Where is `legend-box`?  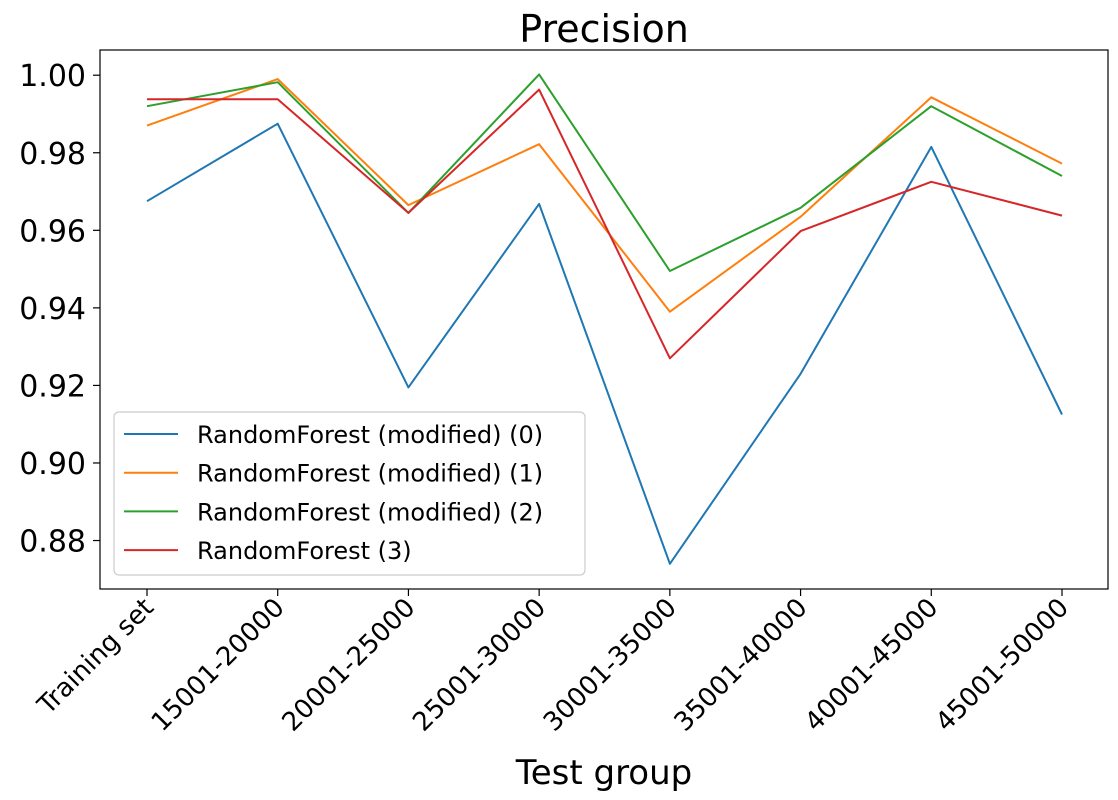 legend-box is located at coordinates (349, 493).